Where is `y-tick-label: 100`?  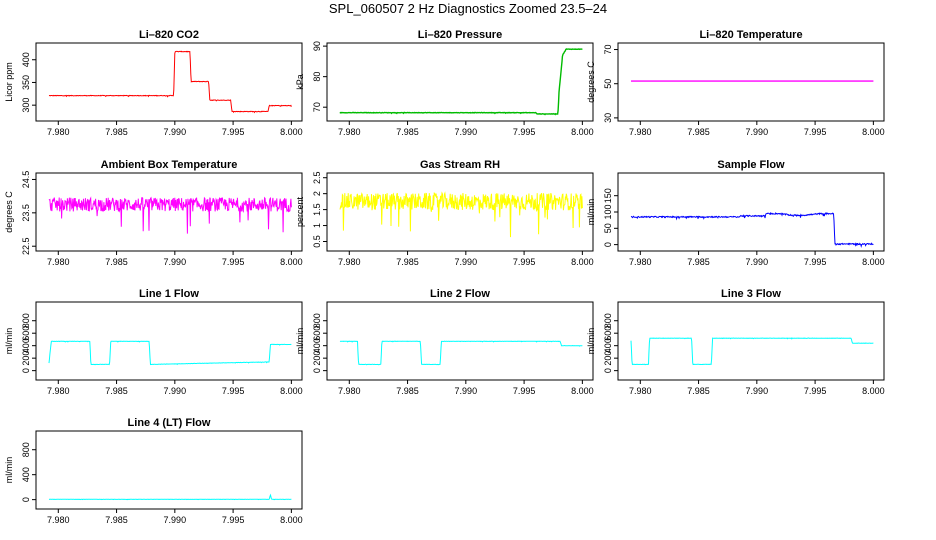 y-tick-label: 100 is located at coordinates (608, 211).